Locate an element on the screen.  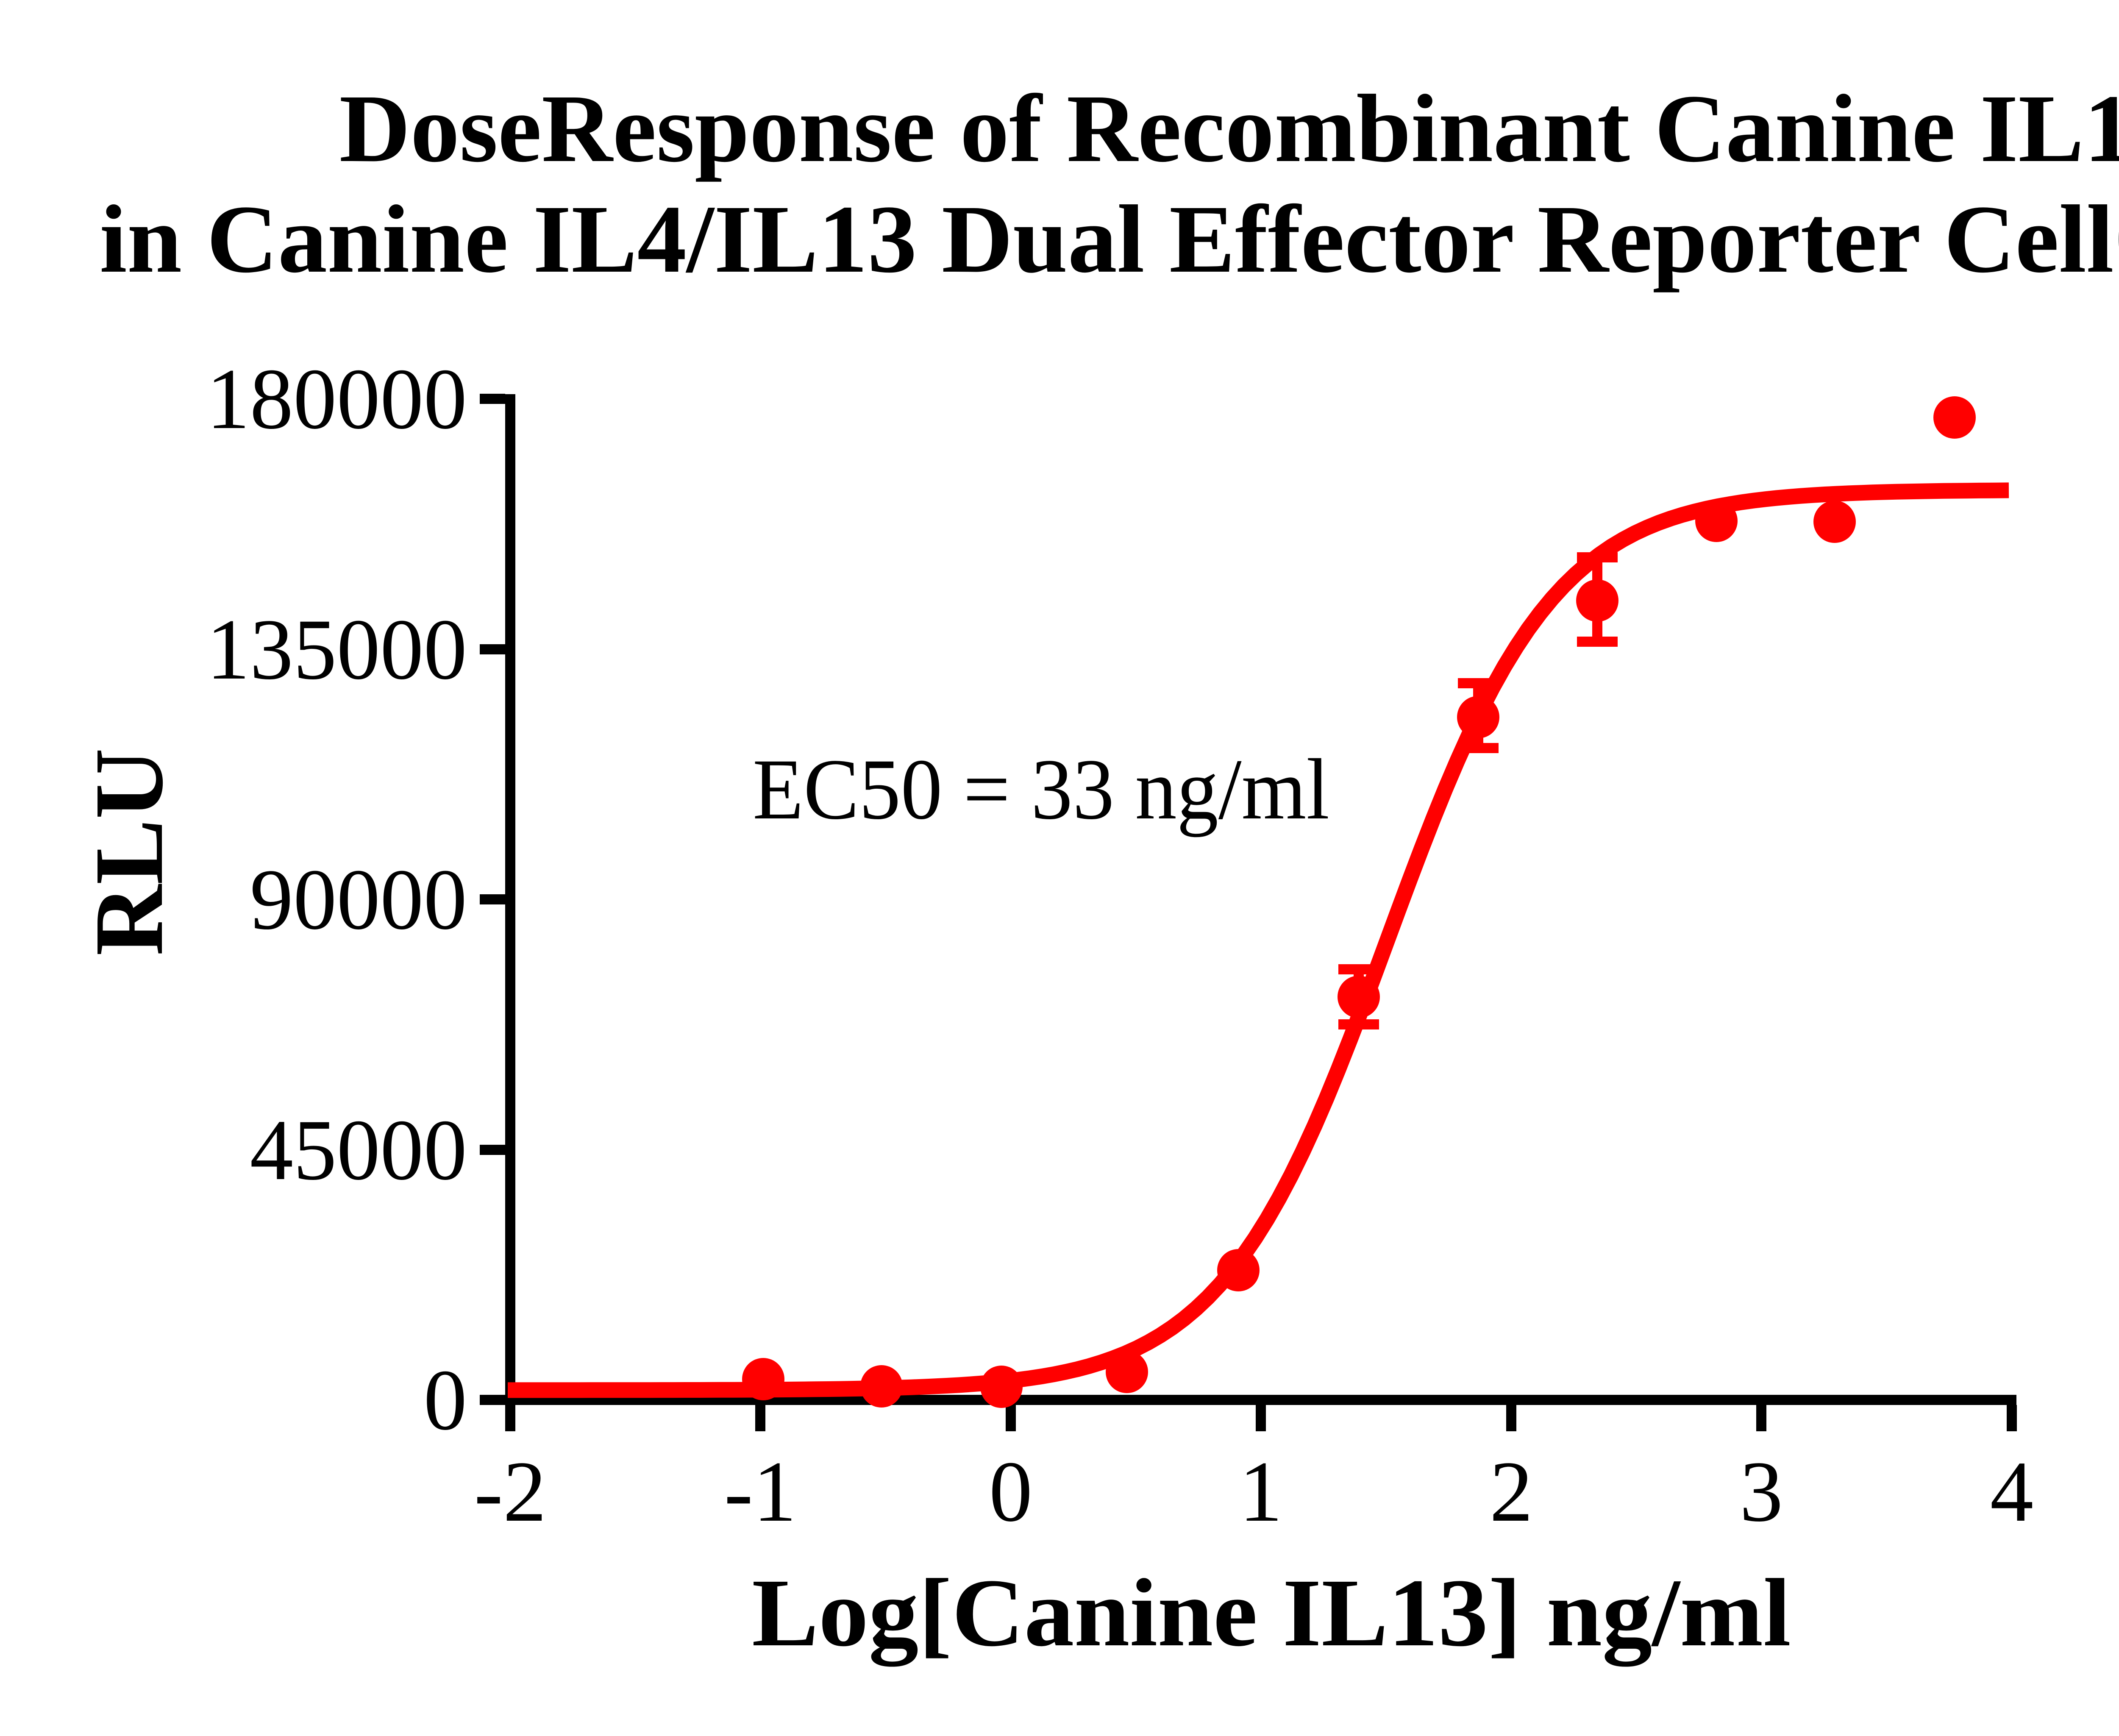
svg-text: 3 is located at coordinates (1761, 1492).